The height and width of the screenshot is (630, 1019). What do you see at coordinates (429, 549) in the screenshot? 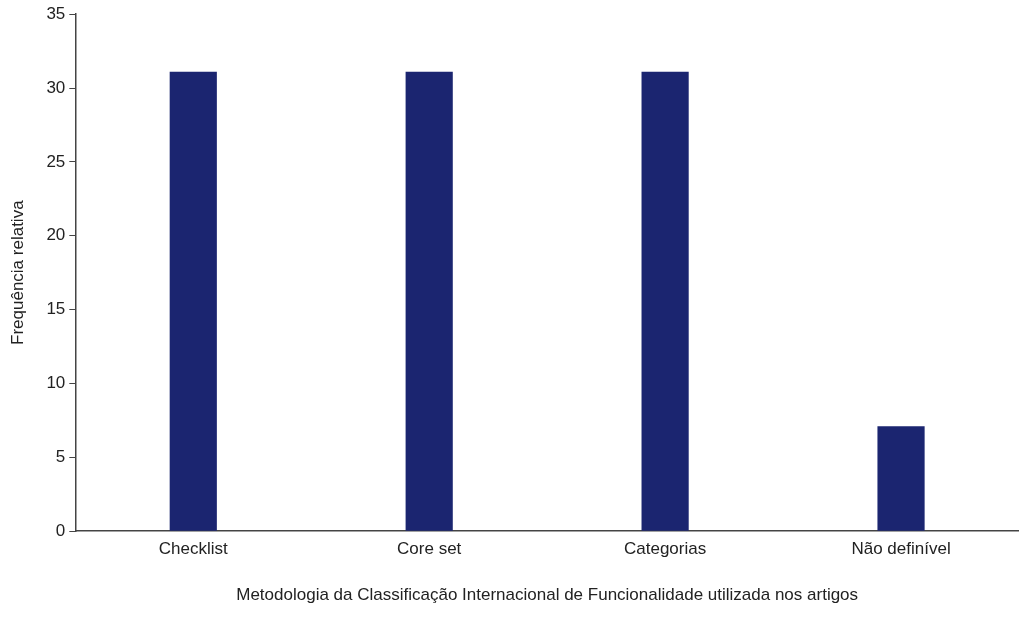
I see `x-tick-label: Core set` at bounding box center [429, 549].